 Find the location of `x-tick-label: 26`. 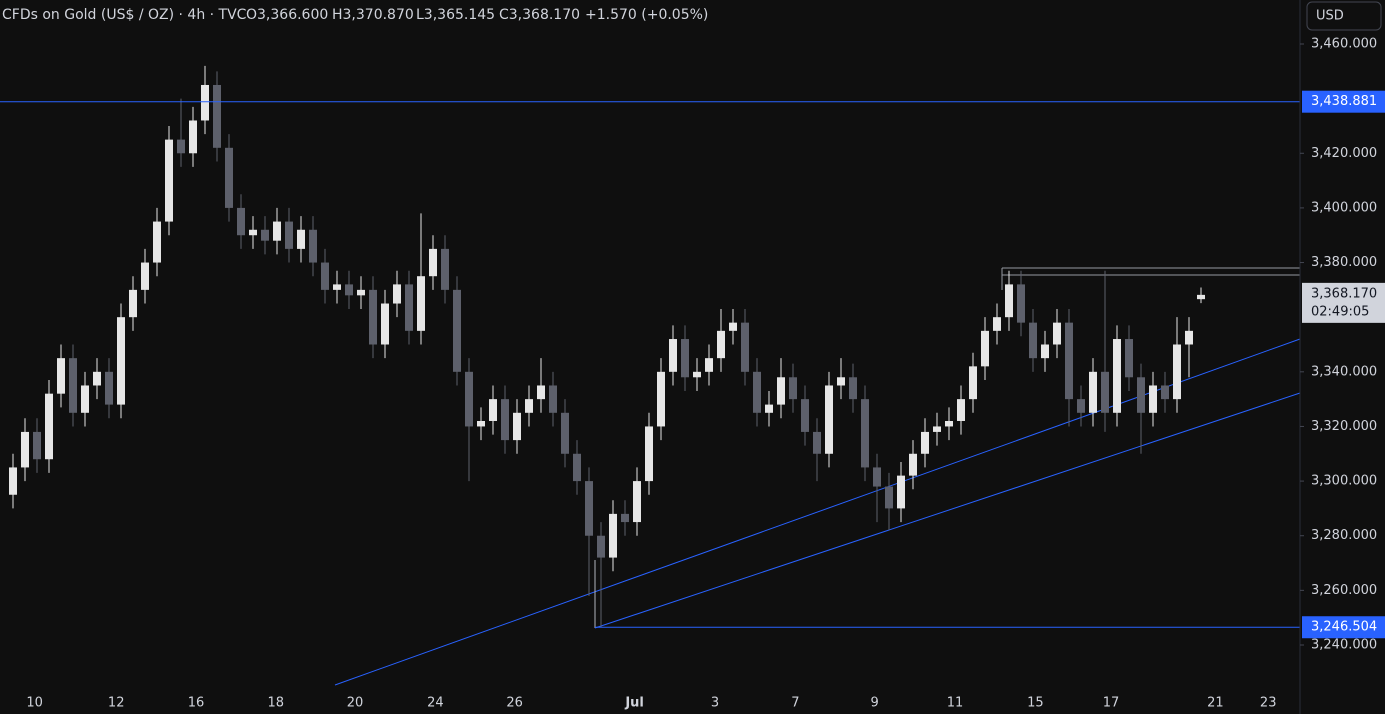

x-tick-label: 26 is located at coordinates (514, 703).